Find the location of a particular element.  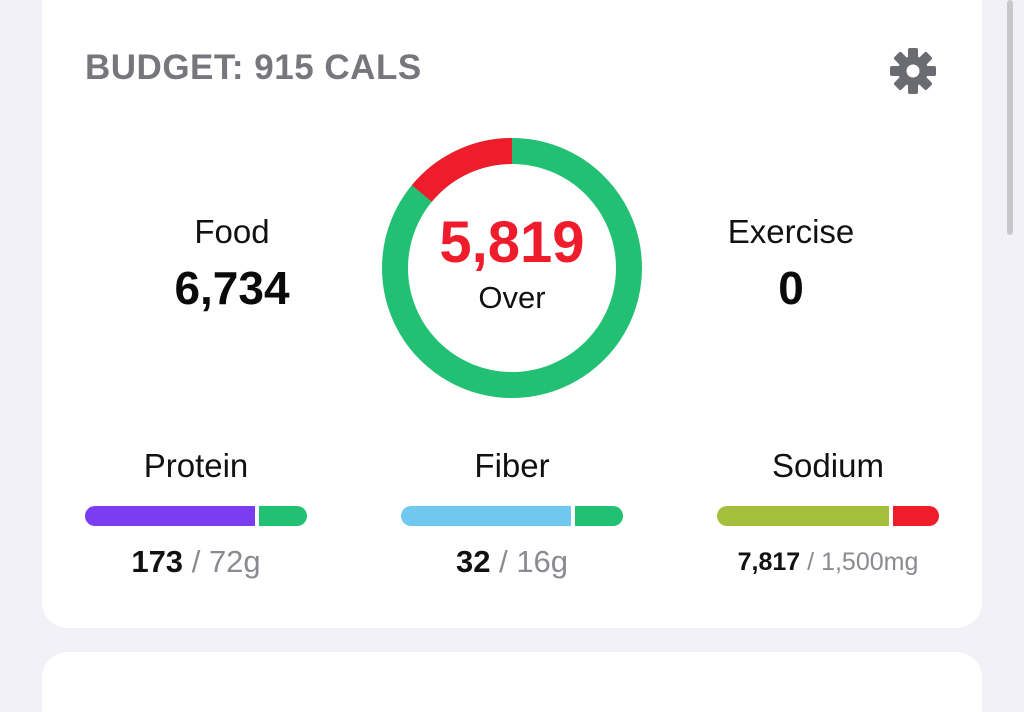

scrollbar is located at coordinates (1010, 117).